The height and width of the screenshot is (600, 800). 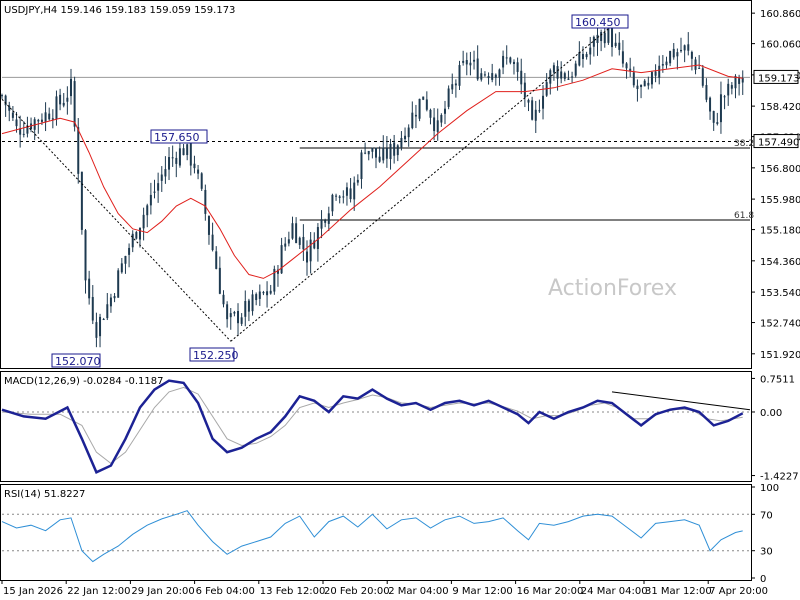 I want to click on time-axis-label: 7 Apr 20:00, so click(x=738, y=591).